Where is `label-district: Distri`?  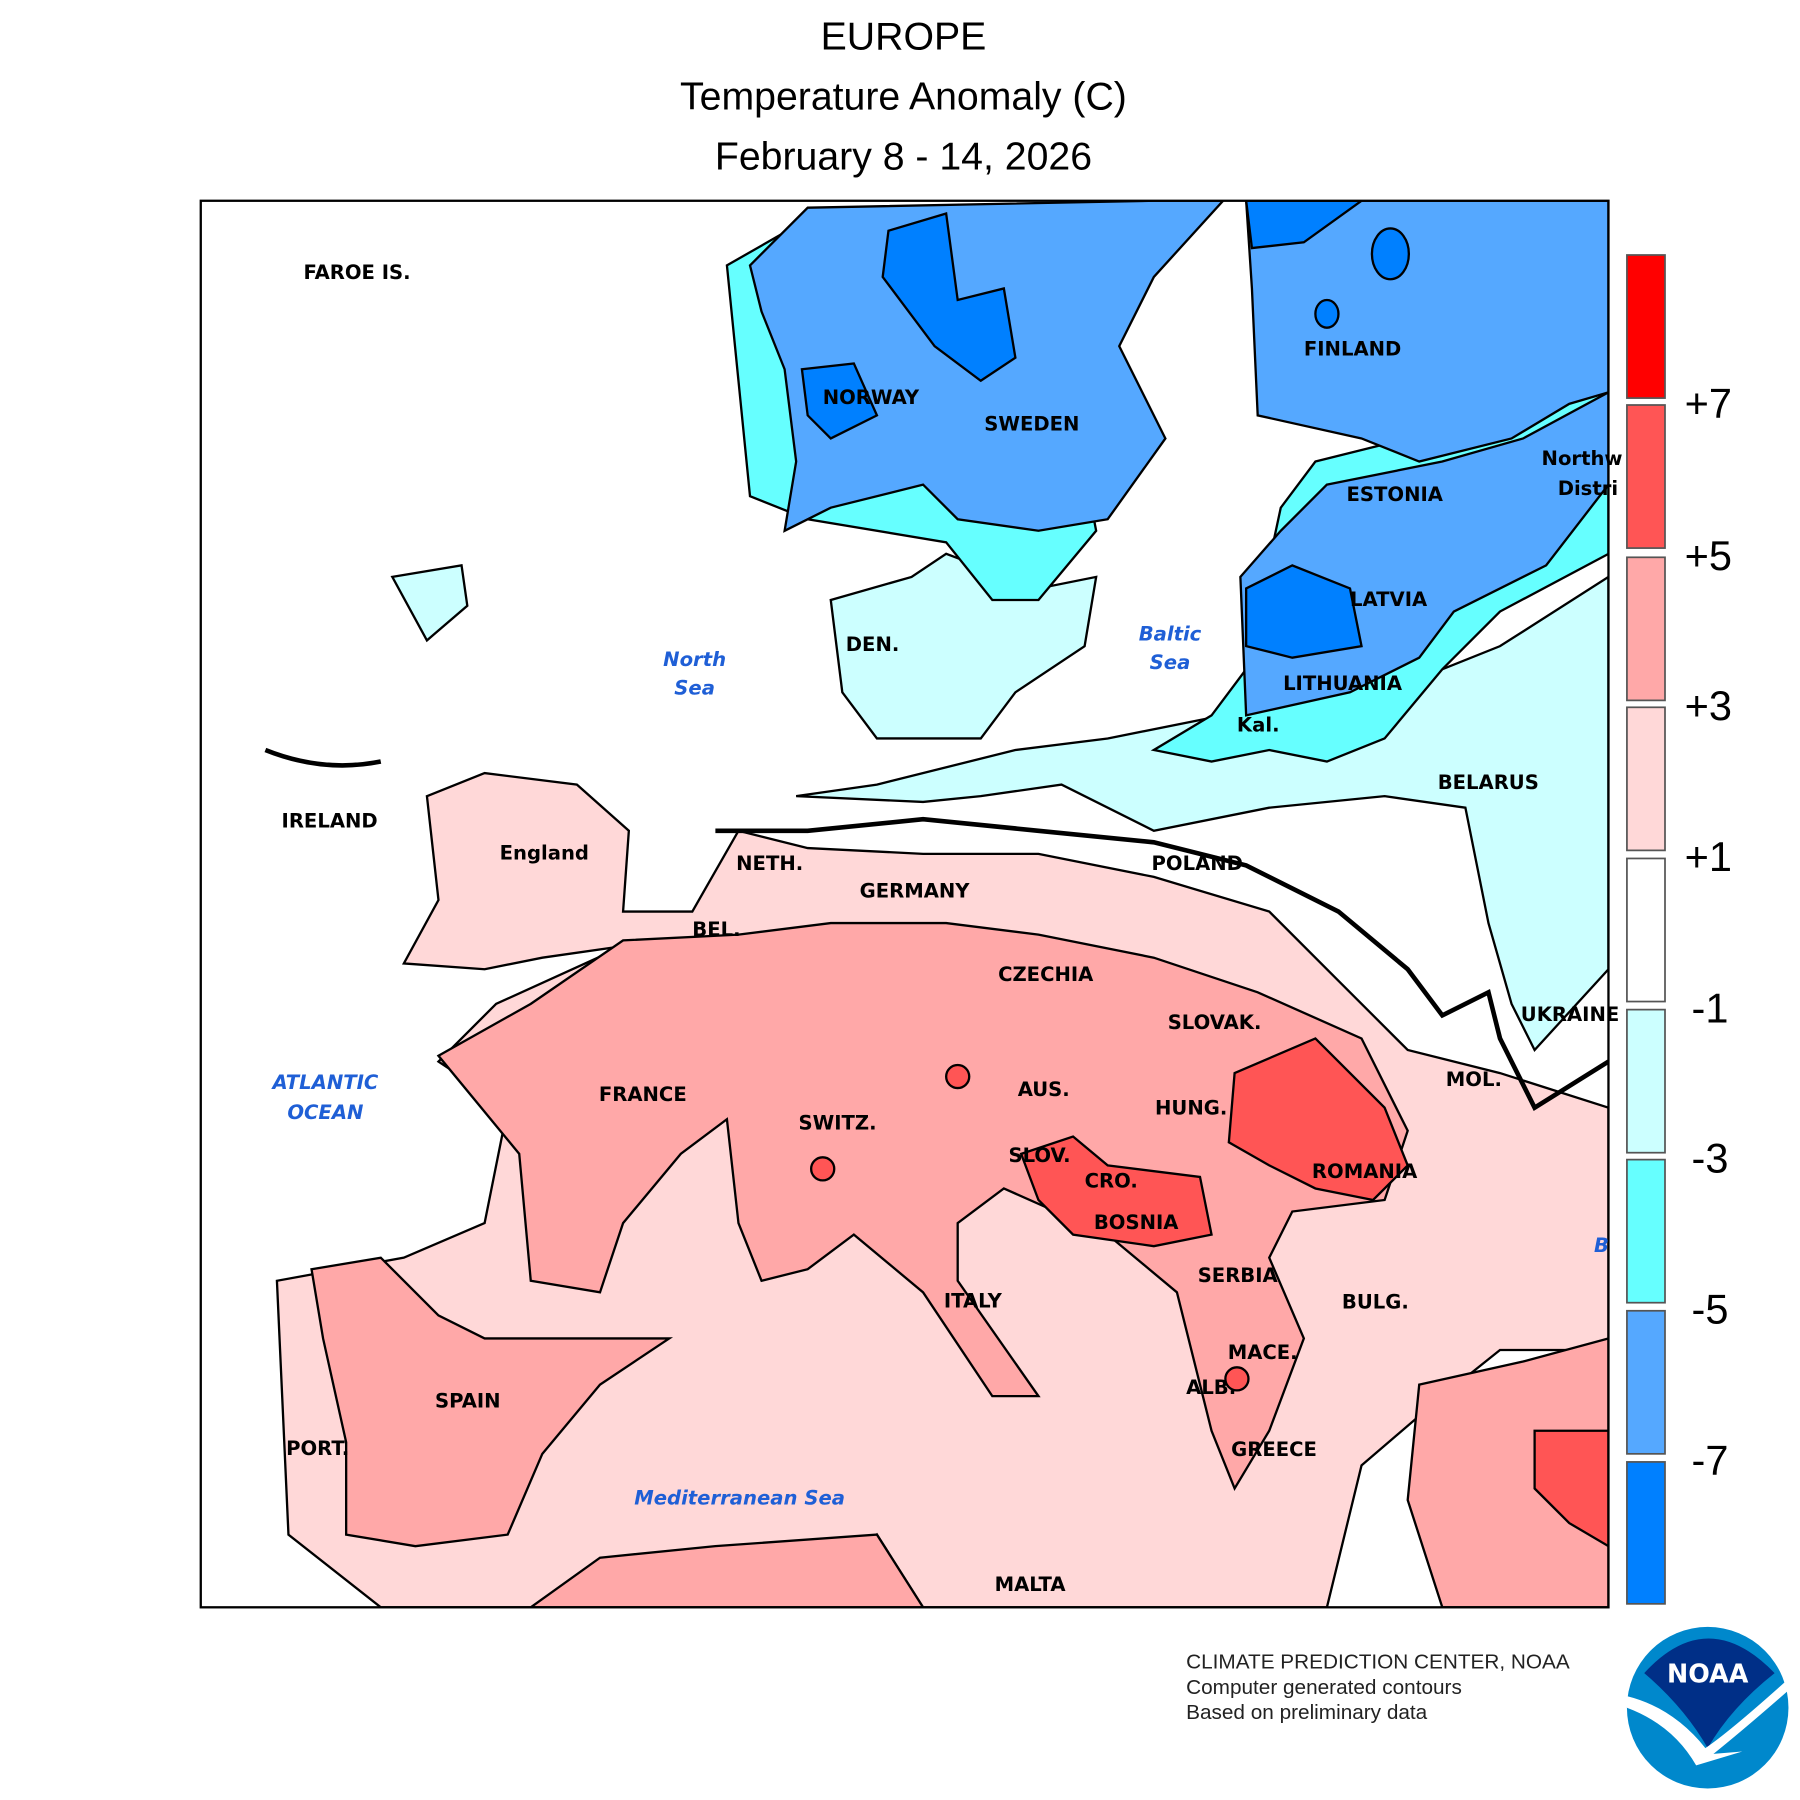
label-district: Distri is located at coordinates (1588, 488).